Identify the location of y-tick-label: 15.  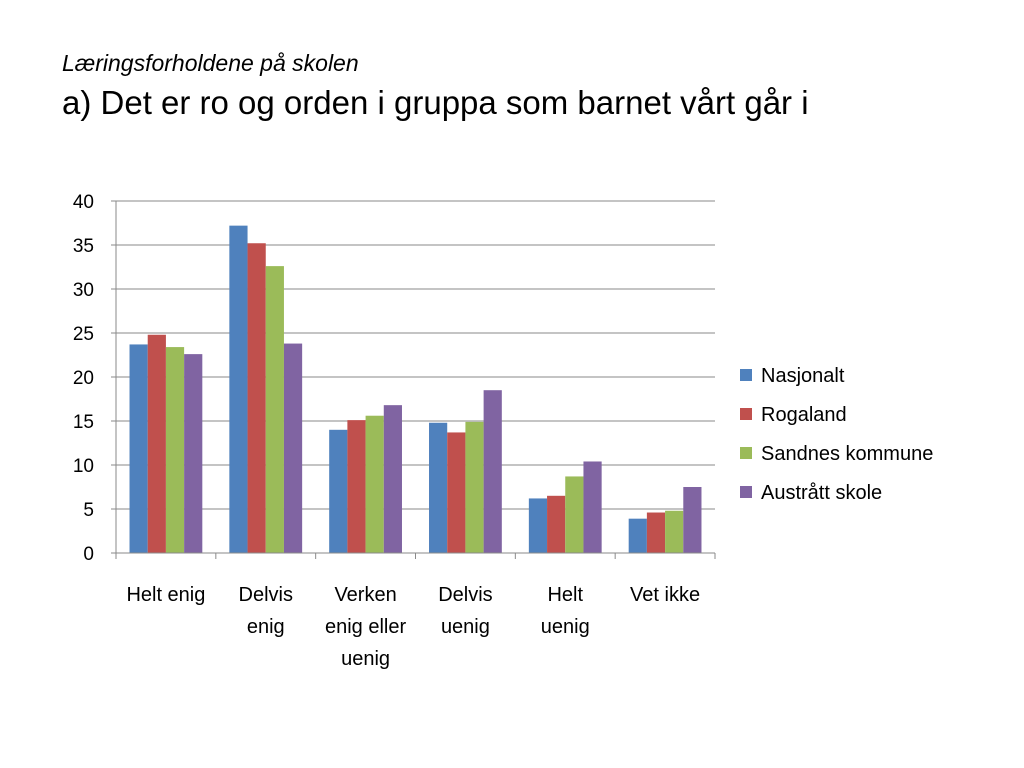
(83, 422).